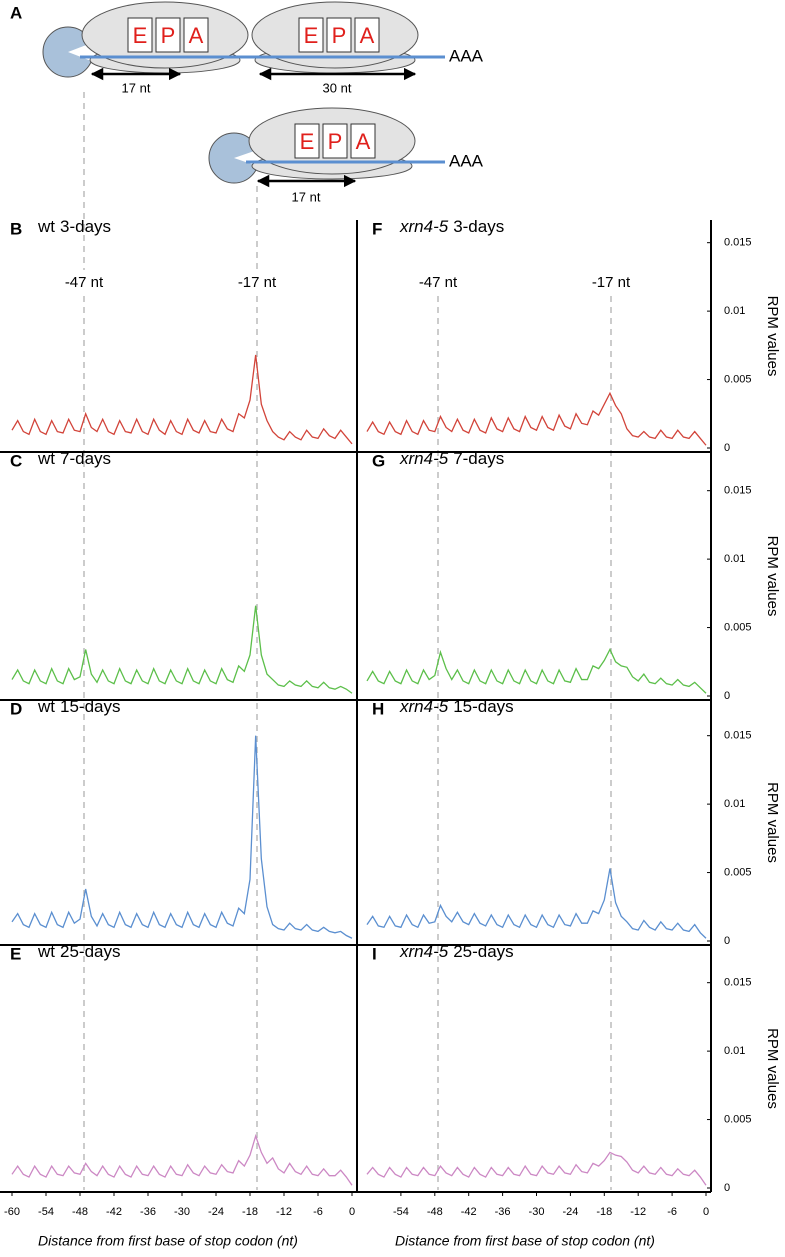 Image resolution: width=785 pixels, height=1257 pixels. I want to click on annotation: -47 nt, so click(438, 282).